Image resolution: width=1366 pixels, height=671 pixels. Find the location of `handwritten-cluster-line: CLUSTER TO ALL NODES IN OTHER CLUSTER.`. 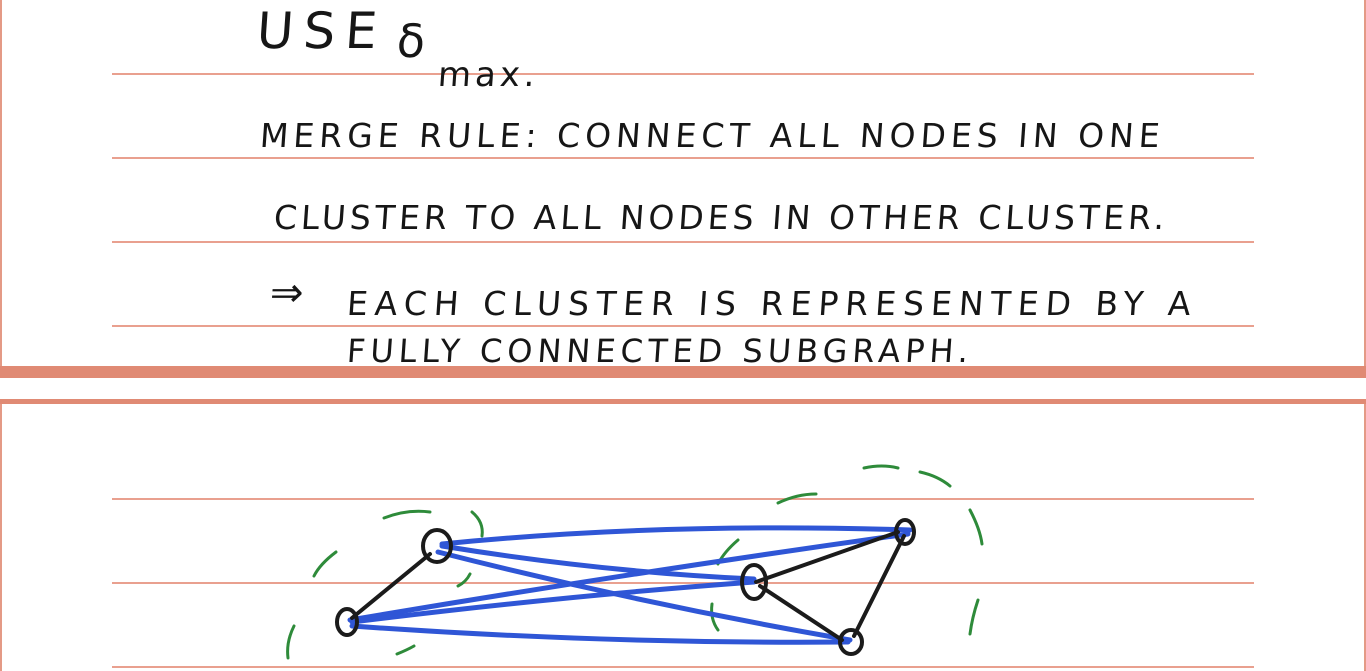

handwritten-cluster-line: CLUSTER TO ALL NODES IN OTHER CLUSTER. is located at coordinates (721, 217).